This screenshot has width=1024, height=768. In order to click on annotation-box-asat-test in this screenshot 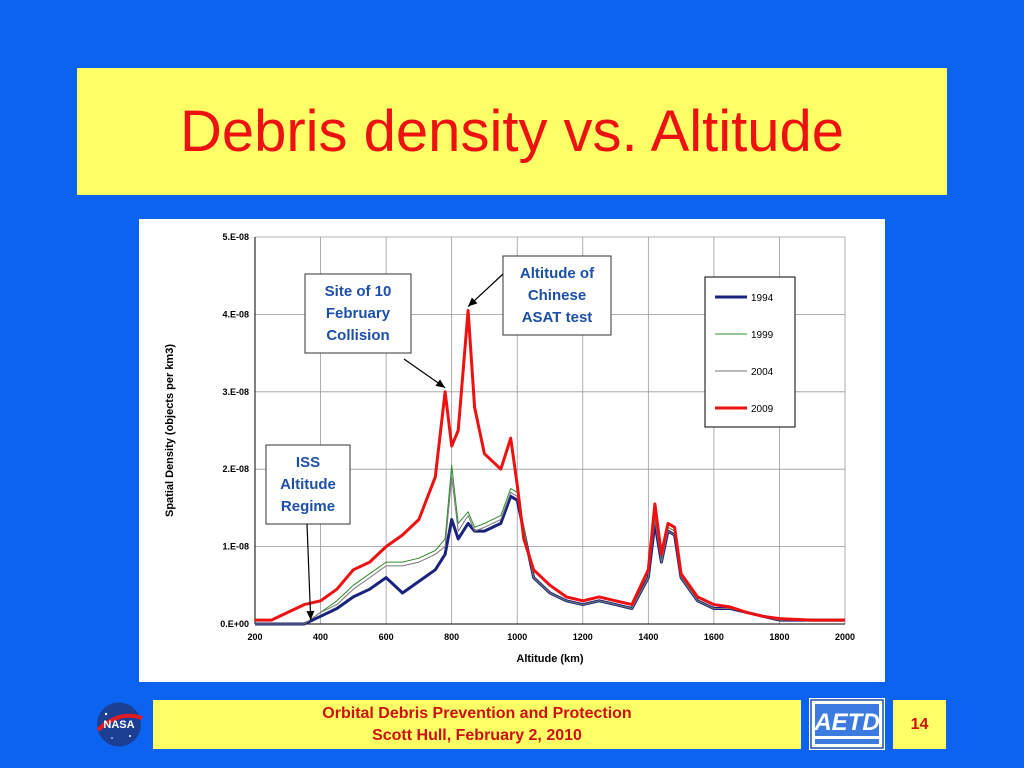, I will do `click(557, 295)`.